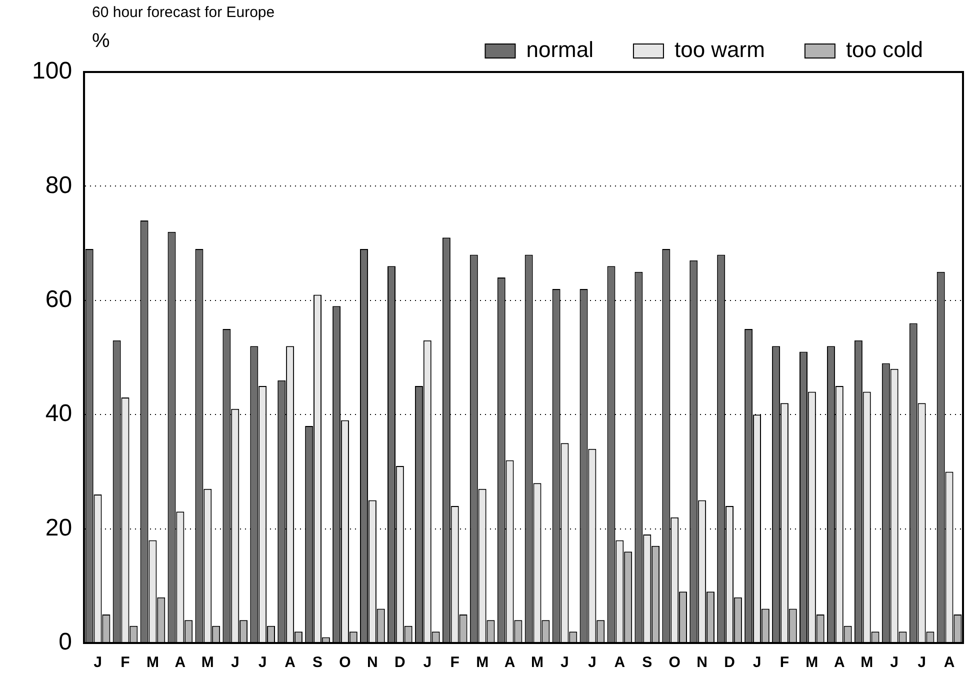 The width and height of the screenshot is (973, 685). I want to click on y-axis-title: %, so click(101, 41).